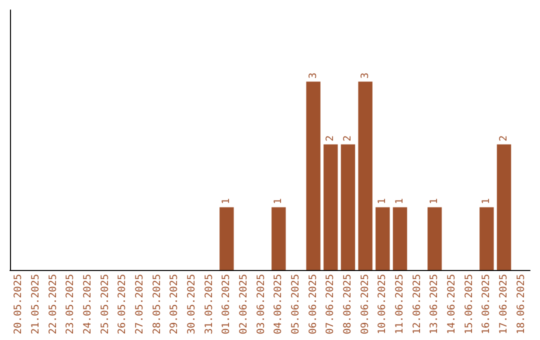 This screenshot has height=340, width=540. I want to click on x-tick-label: 25.05.2025, so click(105, 304).